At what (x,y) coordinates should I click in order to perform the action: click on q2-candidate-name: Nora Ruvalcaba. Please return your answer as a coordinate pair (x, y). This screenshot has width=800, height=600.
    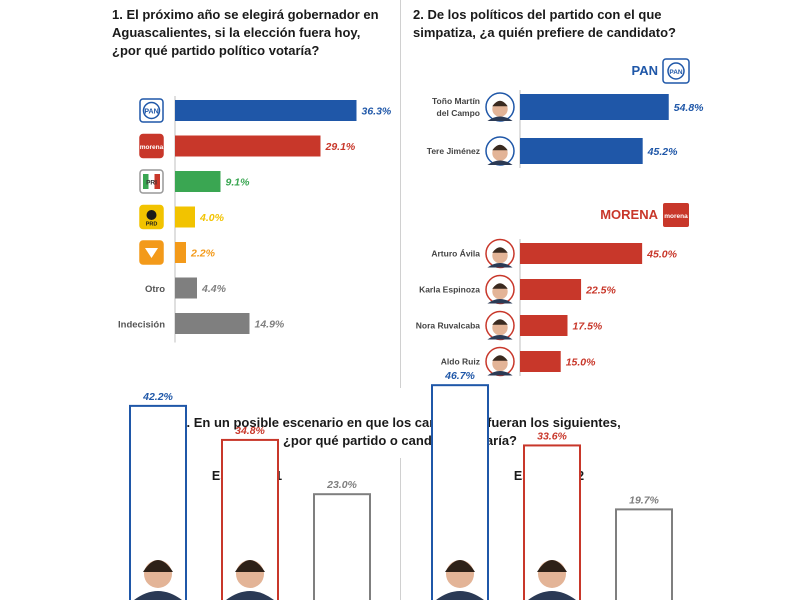
    Looking at the image, I should click on (448, 326).